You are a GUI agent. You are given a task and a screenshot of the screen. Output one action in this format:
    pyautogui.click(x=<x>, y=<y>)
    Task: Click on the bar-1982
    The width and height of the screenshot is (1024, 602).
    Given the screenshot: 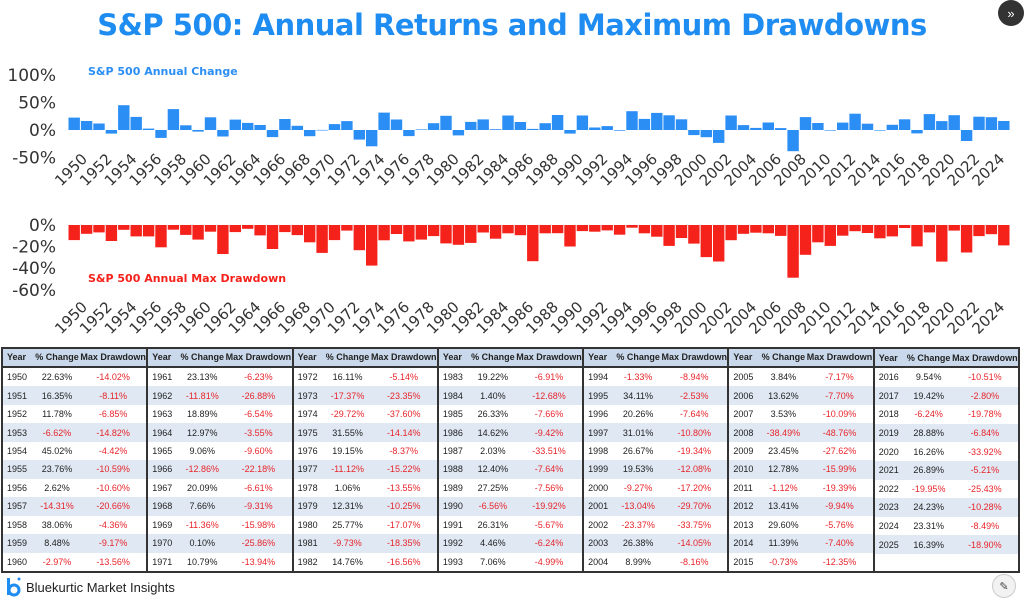 What is the action you would take?
    pyautogui.click(x=471, y=234)
    